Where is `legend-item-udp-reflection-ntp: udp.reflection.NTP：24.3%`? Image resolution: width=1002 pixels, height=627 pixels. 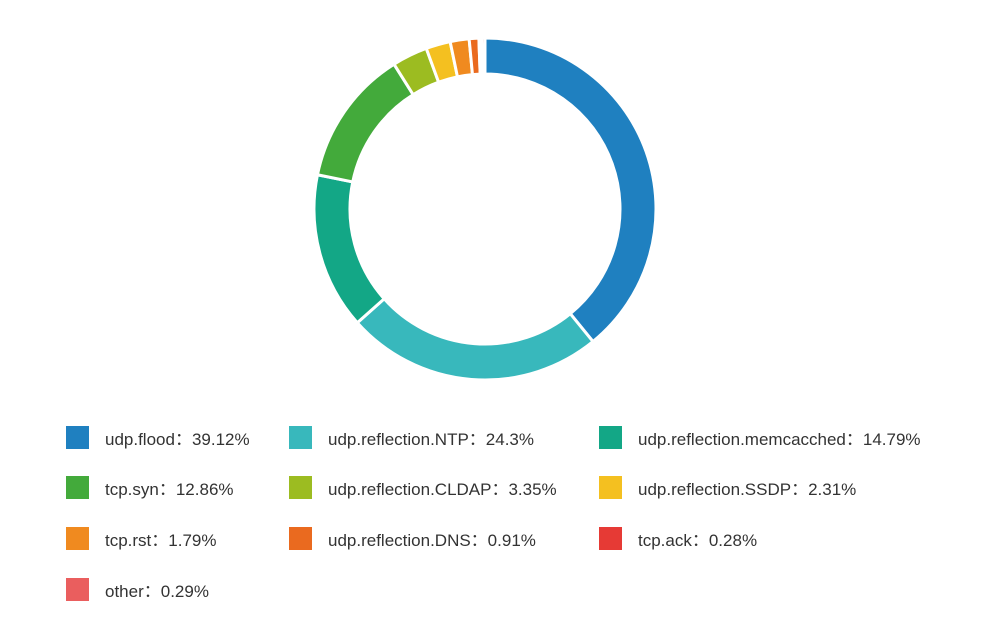
legend-item-udp-reflection-ntp: udp.reflection.NTP：24.3% is located at coordinates (411, 437).